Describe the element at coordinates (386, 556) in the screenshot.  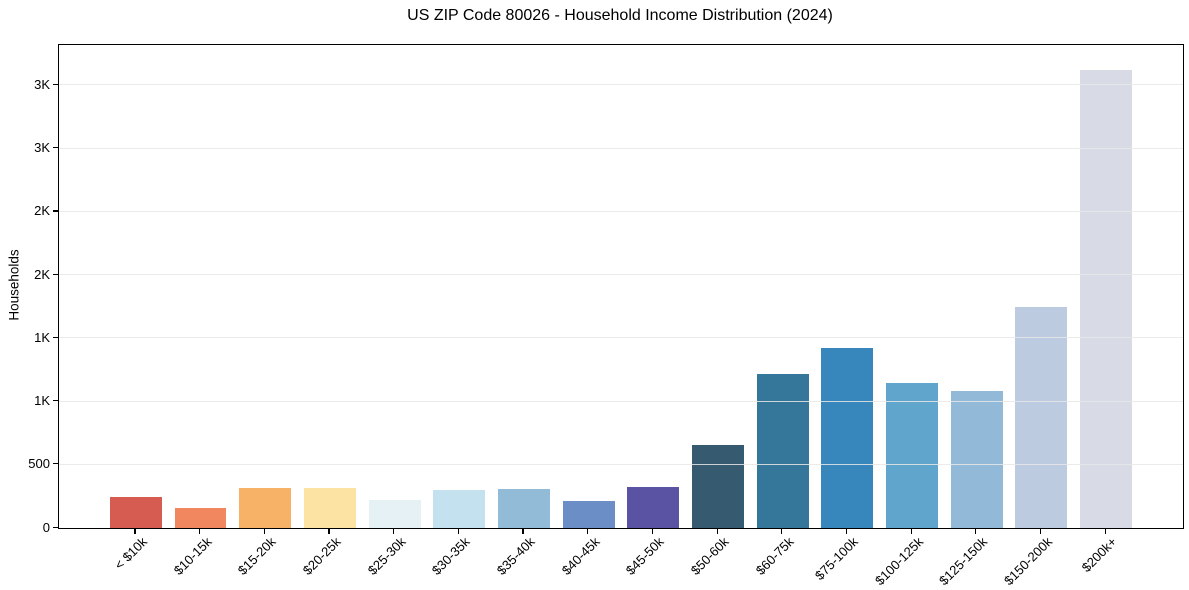
I see `x-tick-label: $25-30k` at that location.